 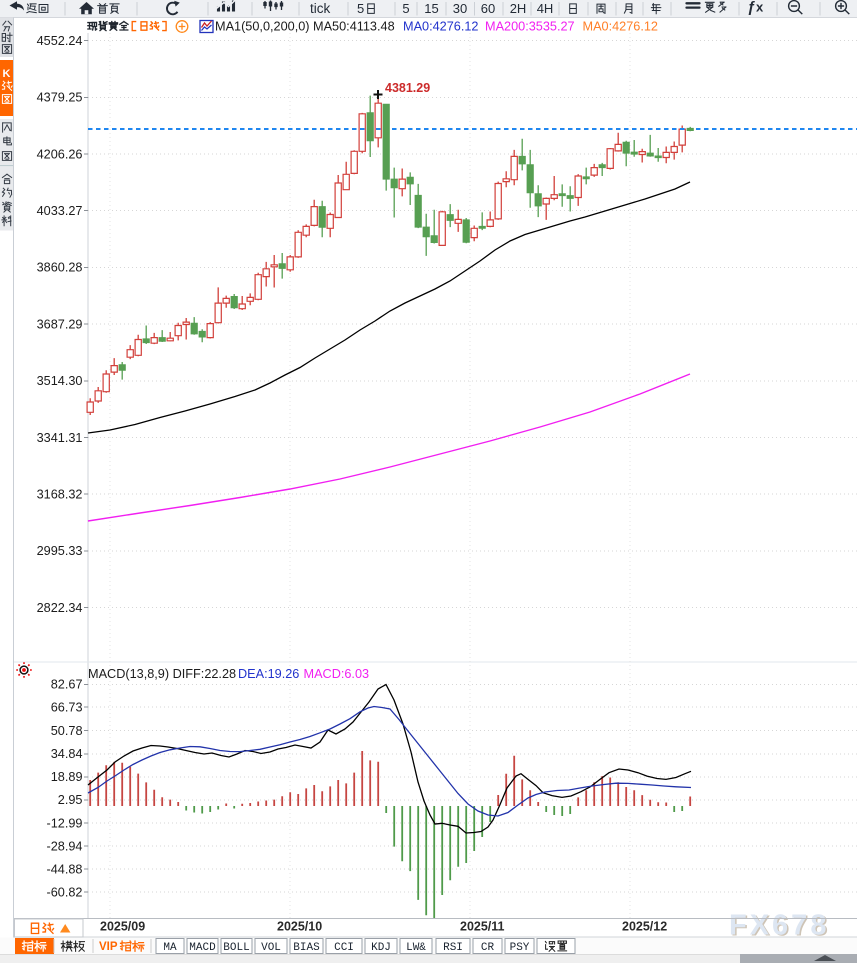 I want to click on svg-text: RSI, so click(x=453, y=948).